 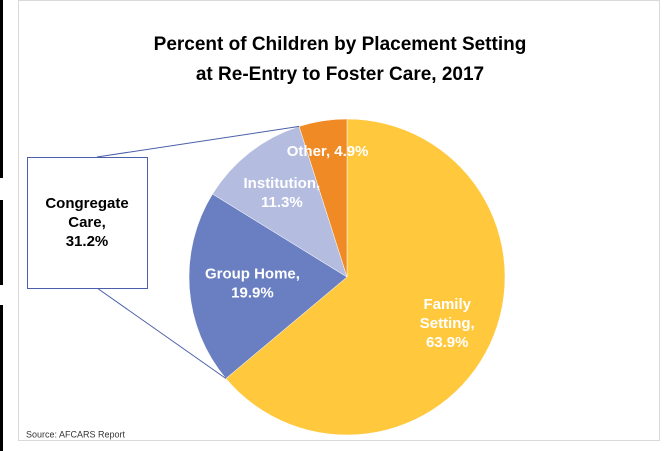 I want to click on data-label: Institution, 11.3%, so click(x=282, y=193).